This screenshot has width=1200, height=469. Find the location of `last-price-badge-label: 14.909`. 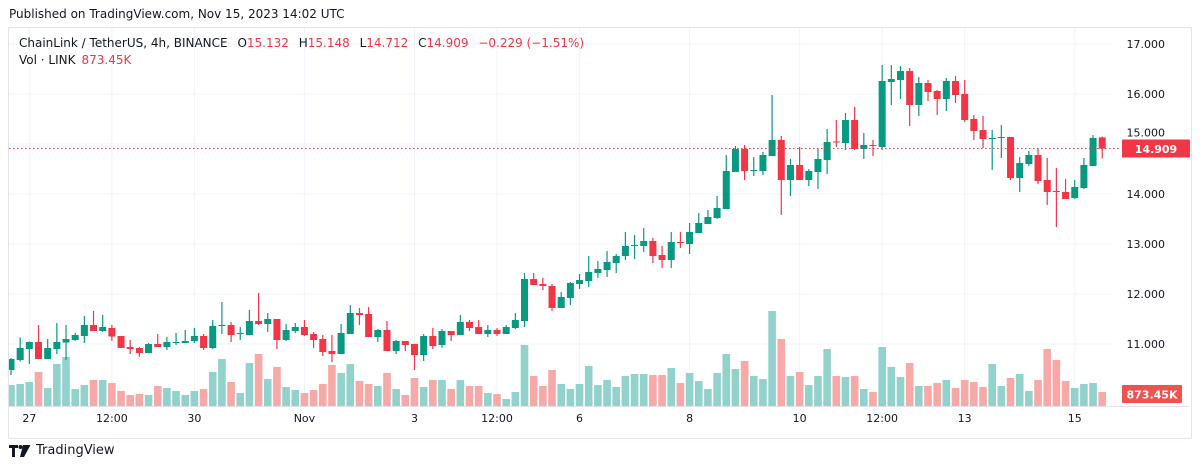

last-price-badge-label: 14.909 is located at coordinates (1156, 149).